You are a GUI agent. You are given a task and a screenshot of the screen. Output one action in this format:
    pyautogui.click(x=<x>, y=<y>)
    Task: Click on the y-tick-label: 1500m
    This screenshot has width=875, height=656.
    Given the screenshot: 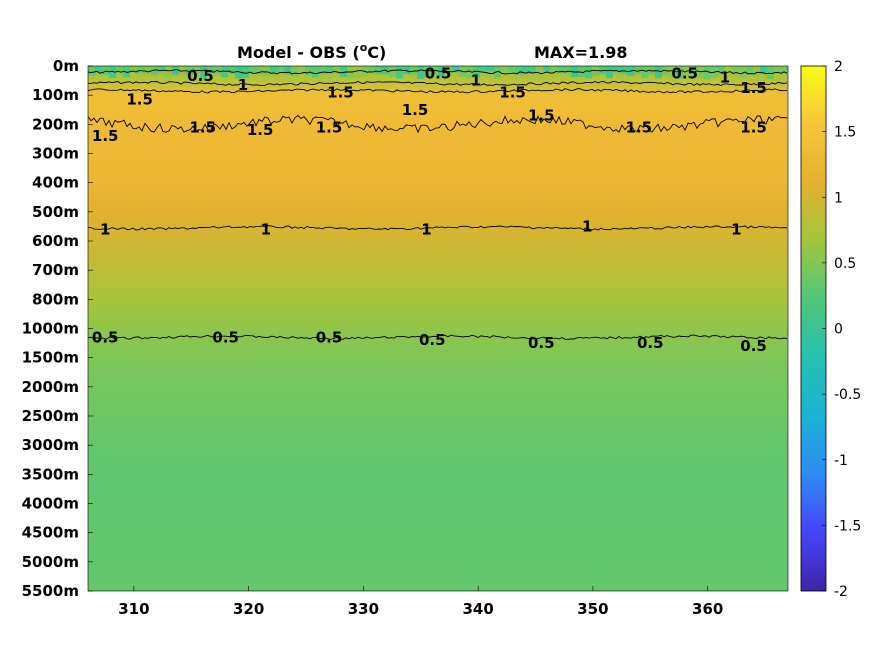 What is the action you would take?
    pyautogui.click(x=50, y=358)
    